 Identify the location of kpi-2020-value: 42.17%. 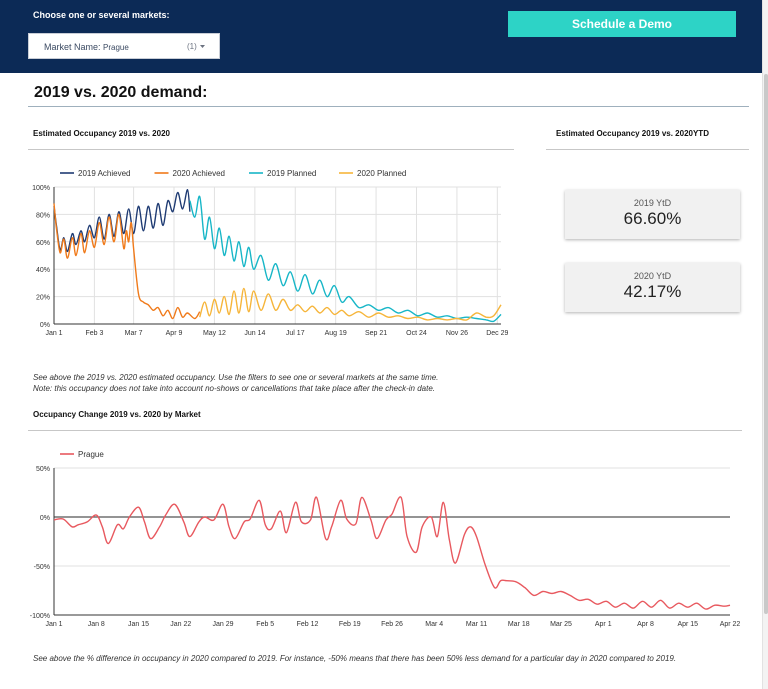
(652, 291).